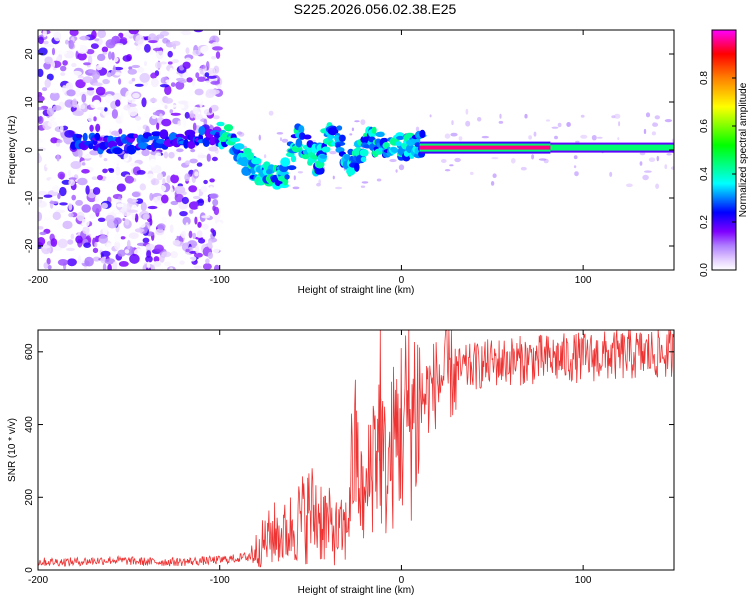 This screenshot has width=750, height=600. Describe the element at coordinates (29, 197) in the screenshot. I see `y-tick-label: -10` at that location.